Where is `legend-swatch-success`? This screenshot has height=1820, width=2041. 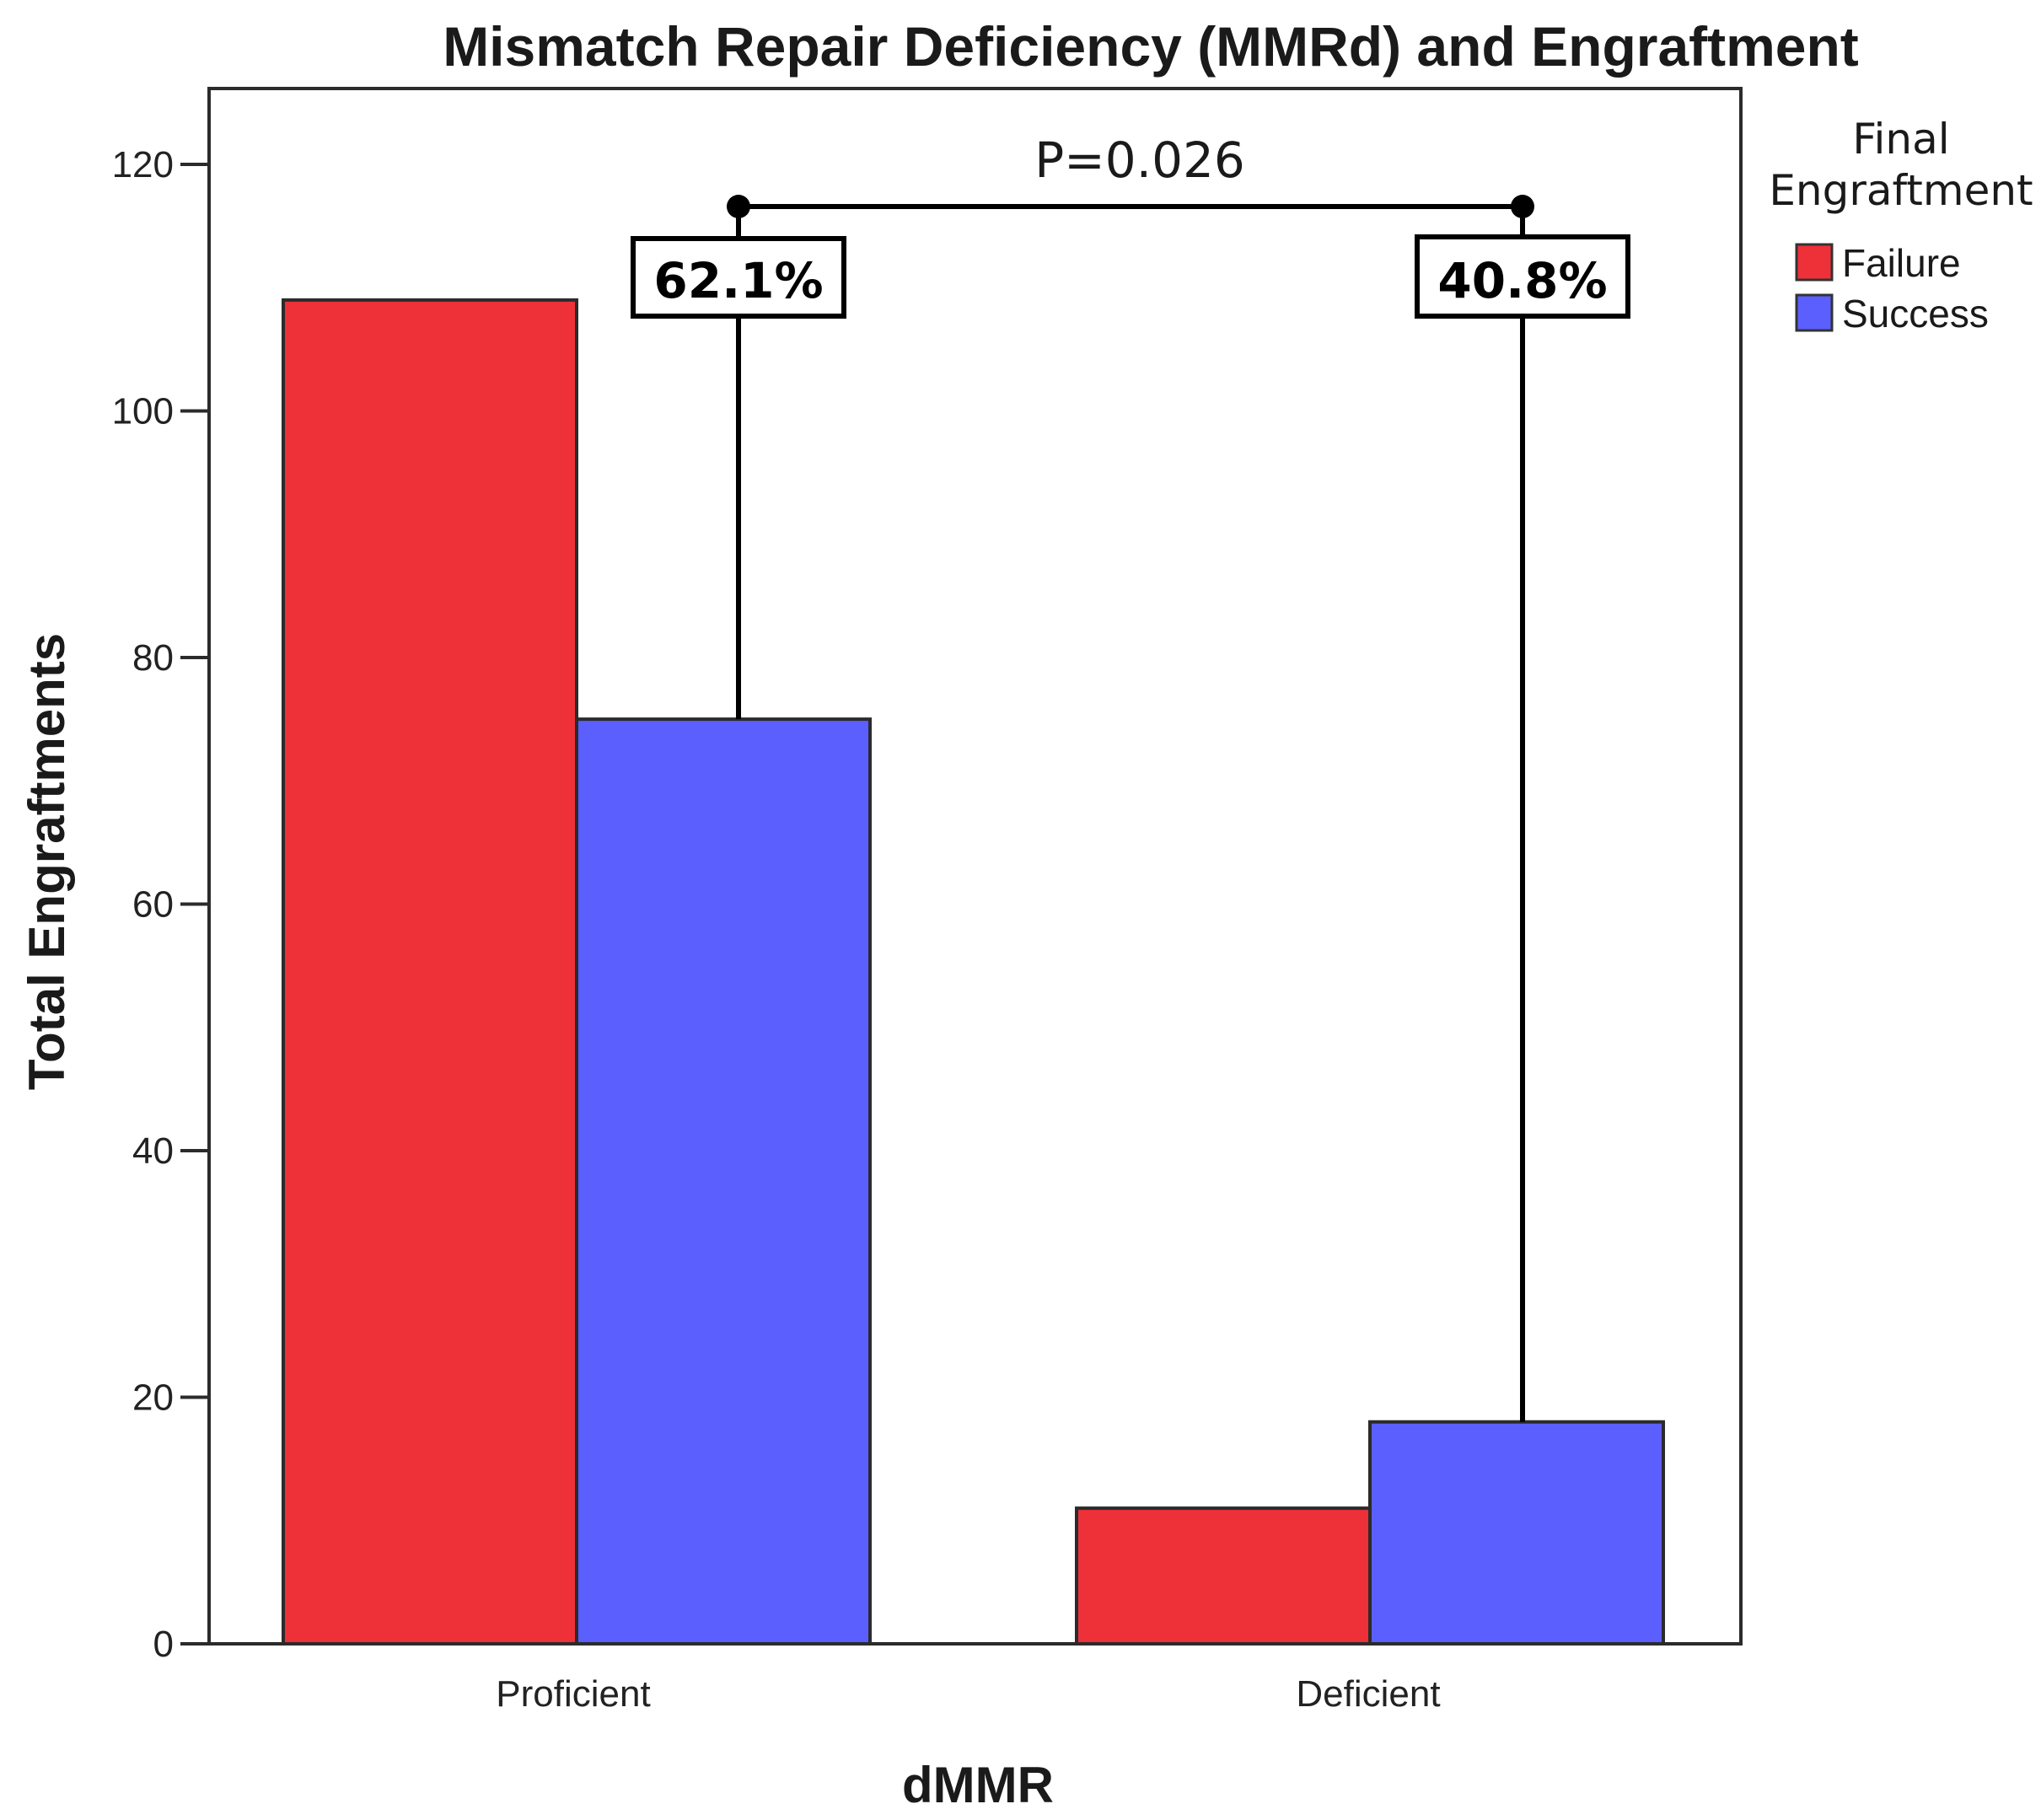 legend-swatch-success is located at coordinates (1815, 312).